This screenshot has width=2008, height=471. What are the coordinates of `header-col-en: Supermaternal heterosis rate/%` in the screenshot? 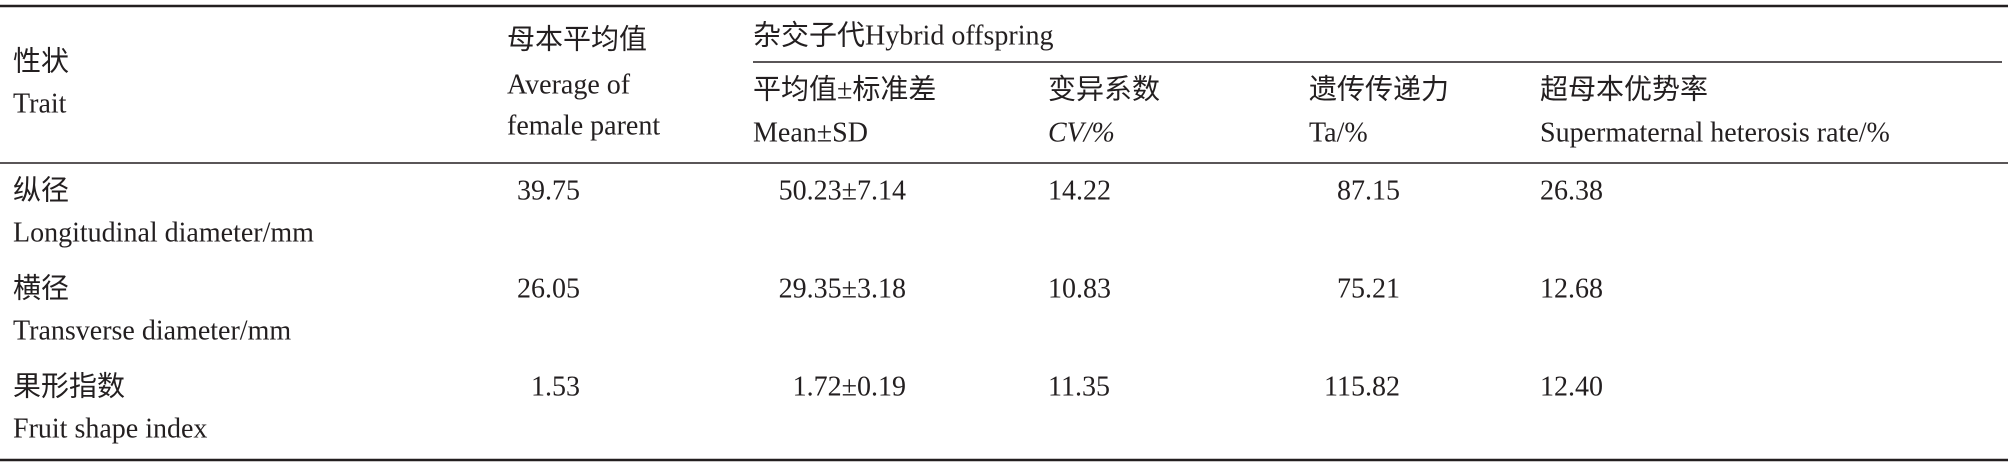 It's located at (1715, 132).